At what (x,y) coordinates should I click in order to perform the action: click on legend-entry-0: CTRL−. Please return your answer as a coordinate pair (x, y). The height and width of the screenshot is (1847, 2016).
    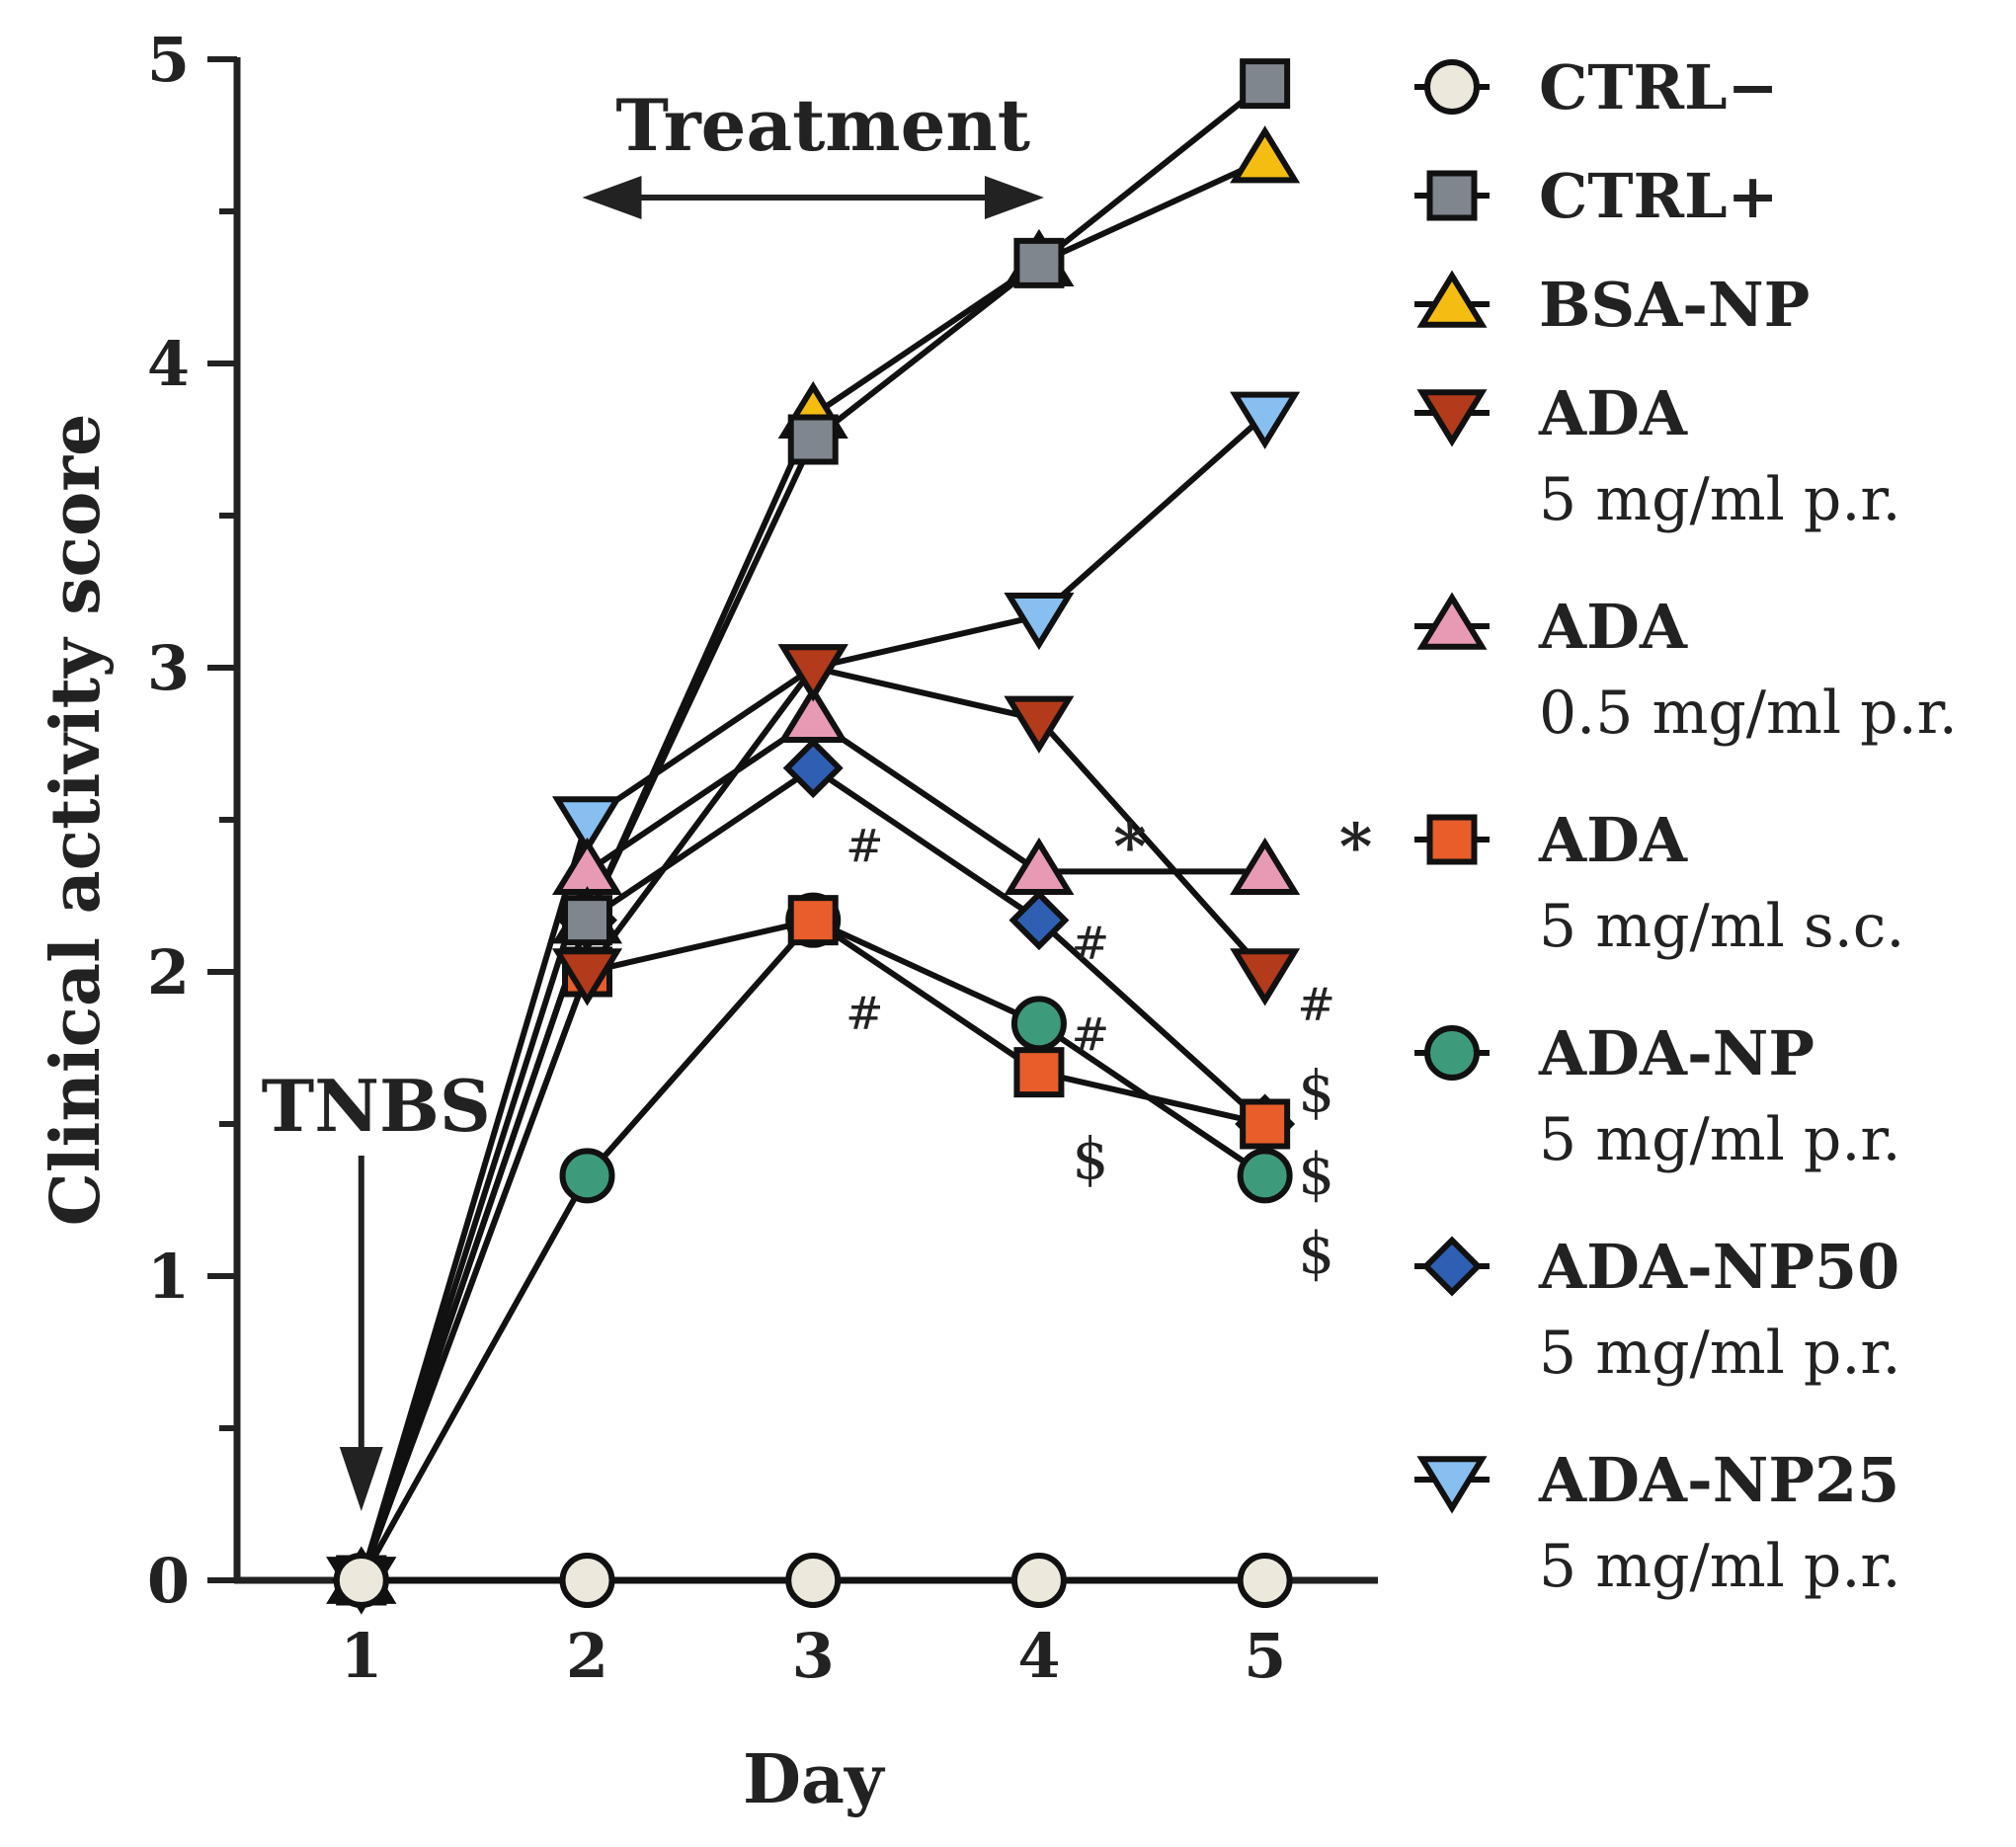
    Looking at the image, I should click on (1597, 87).